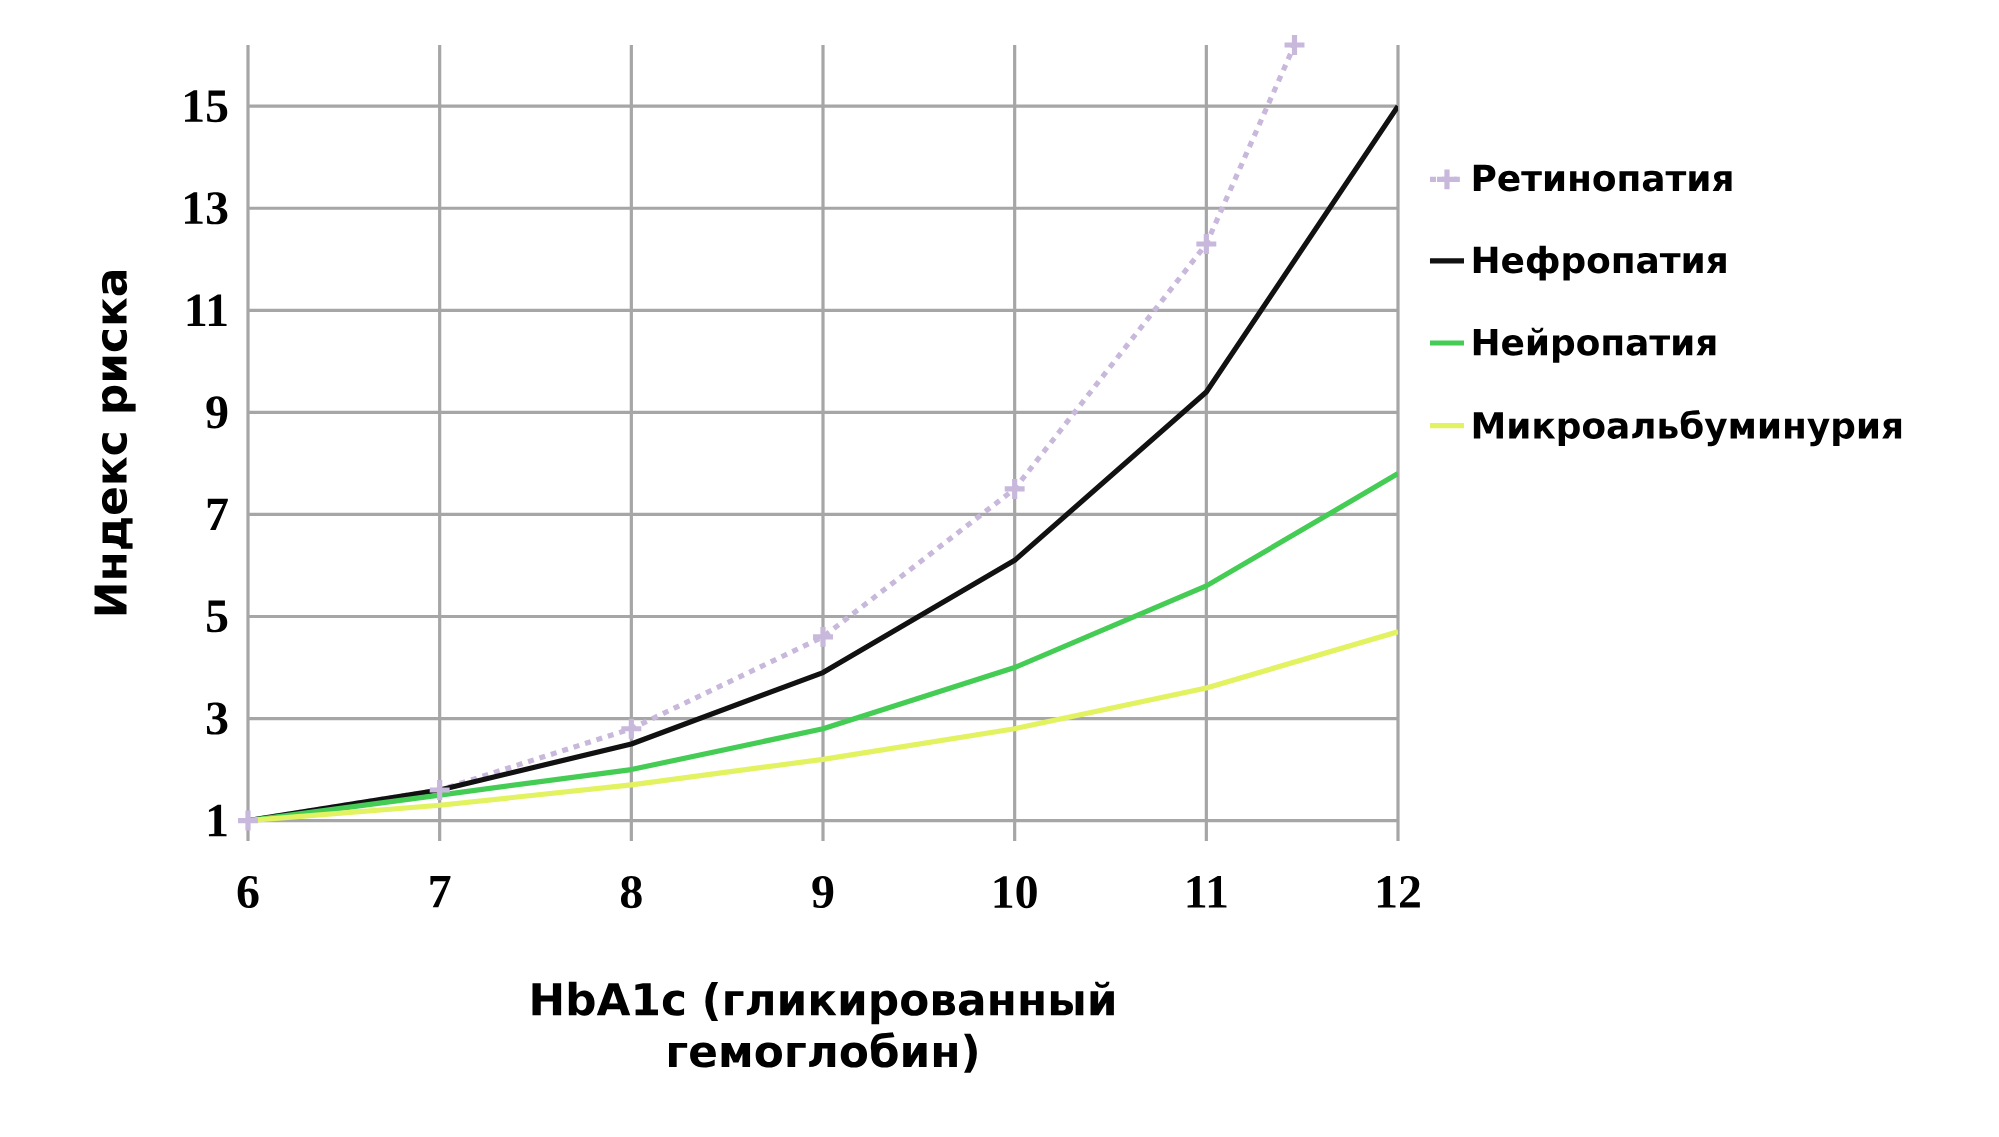 Image resolution: width=1999 pixels, height=1137 pixels. Describe the element at coordinates (115, 443) in the screenshot. I see `y-axis-title: Индекс риска` at that location.